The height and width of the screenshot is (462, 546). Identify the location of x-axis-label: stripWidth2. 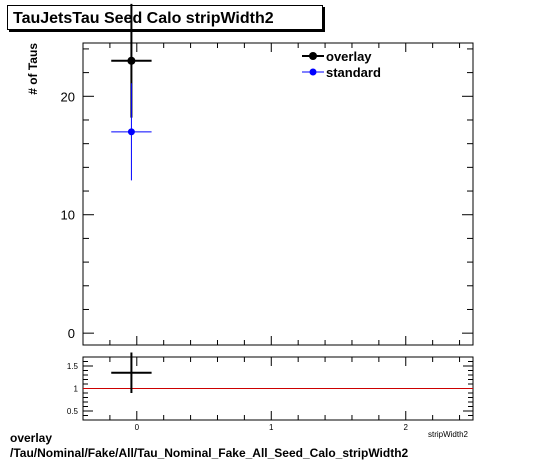
(448, 434).